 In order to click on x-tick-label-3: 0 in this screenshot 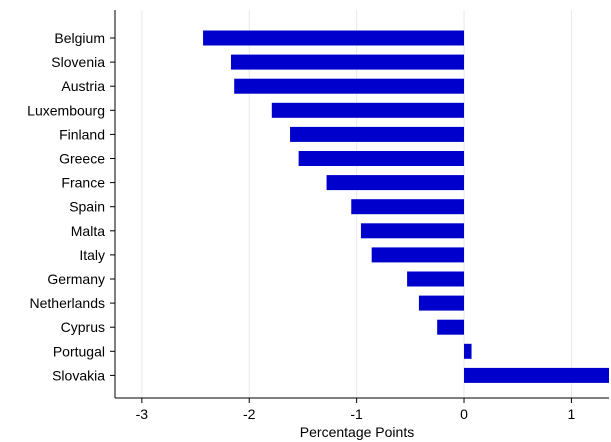, I will do `click(464, 414)`.